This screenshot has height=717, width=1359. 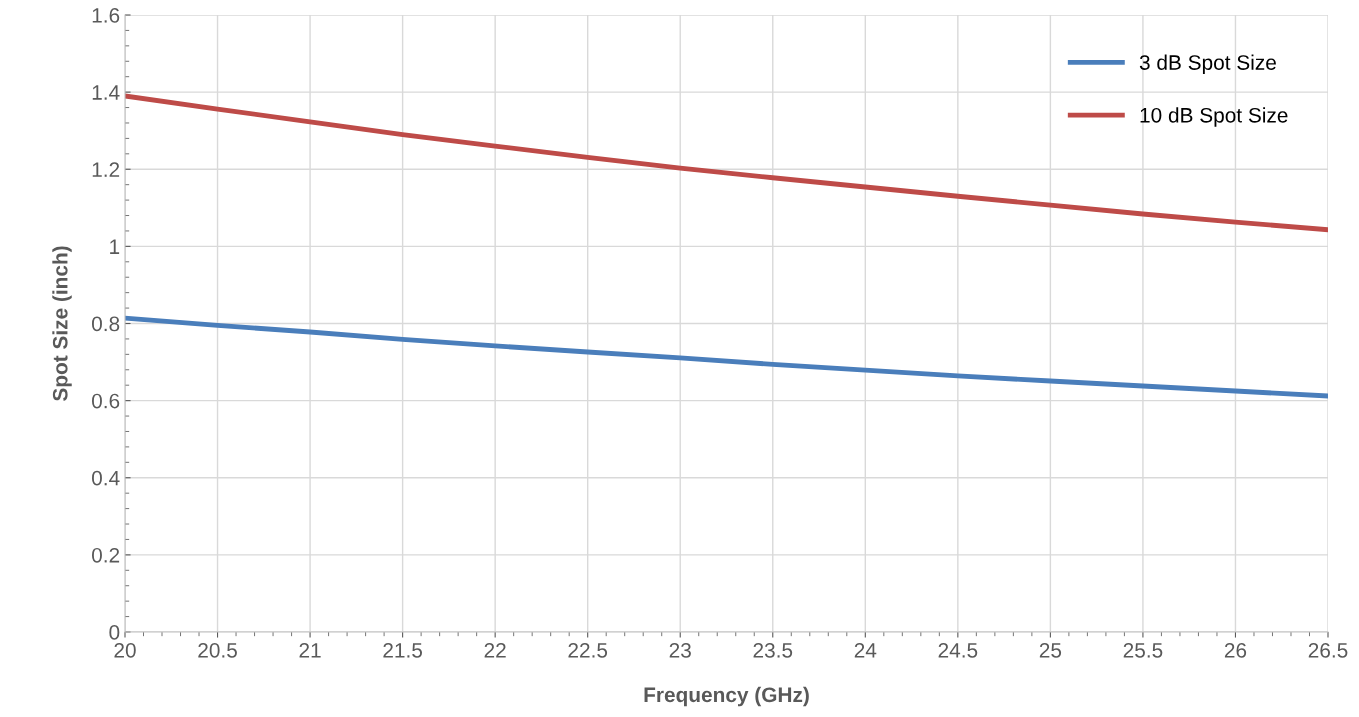 I want to click on y-tick-label: 0.2, so click(x=105, y=555).